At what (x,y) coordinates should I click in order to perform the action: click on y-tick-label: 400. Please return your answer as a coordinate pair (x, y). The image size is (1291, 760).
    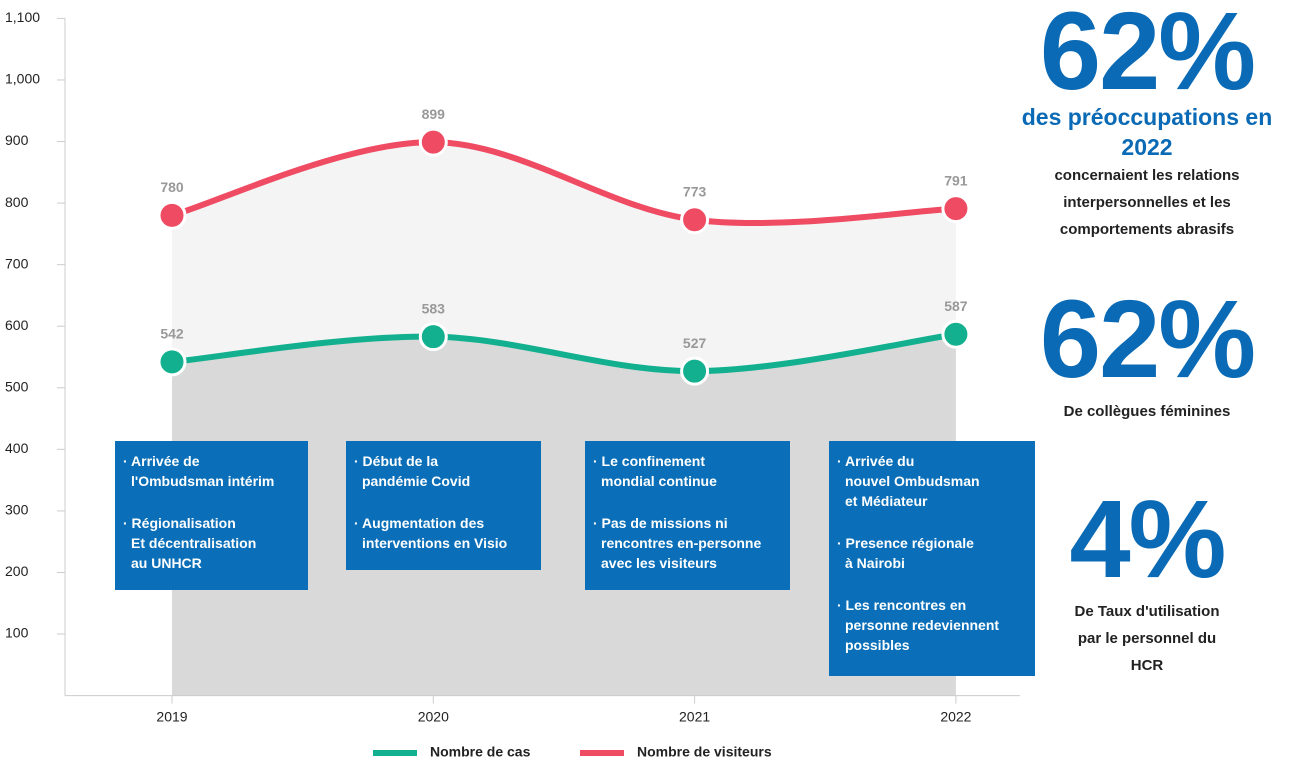
    Looking at the image, I should click on (17, 448).